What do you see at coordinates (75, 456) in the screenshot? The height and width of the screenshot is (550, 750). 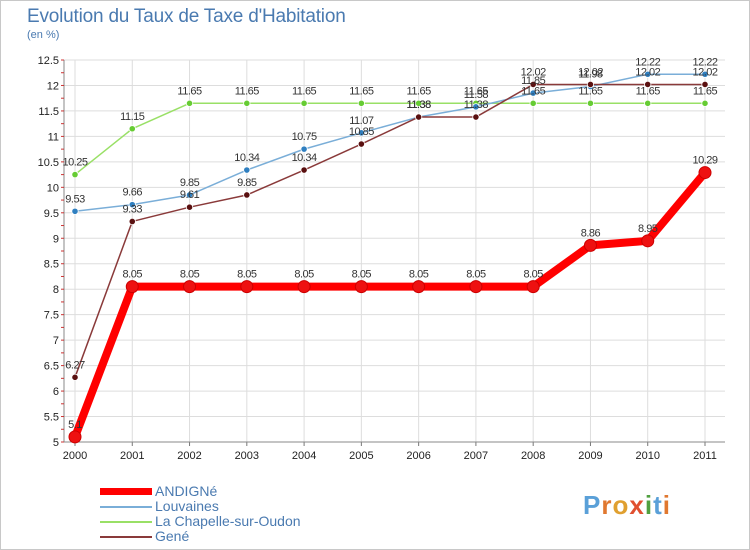 I see `x-tick-label: 2000` at bounding box center [75, 456].